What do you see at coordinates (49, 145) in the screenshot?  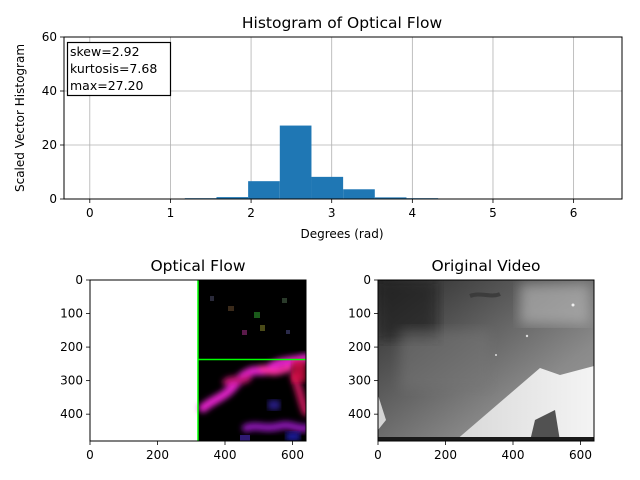 I see `y-tick-label: 20` at bounding box center [49, 145].